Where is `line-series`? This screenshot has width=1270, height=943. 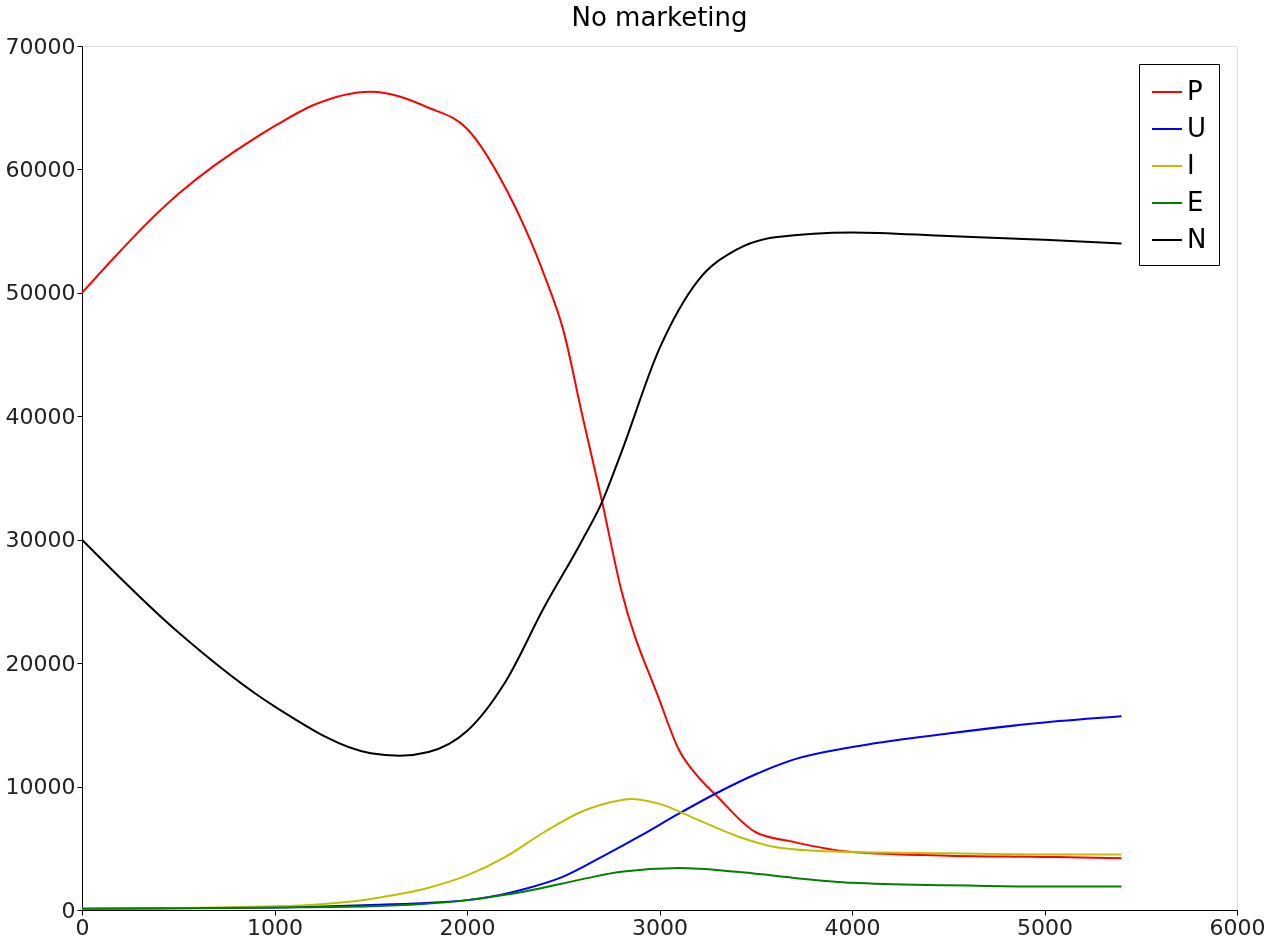 line-series is located at coordinates (602, 888).